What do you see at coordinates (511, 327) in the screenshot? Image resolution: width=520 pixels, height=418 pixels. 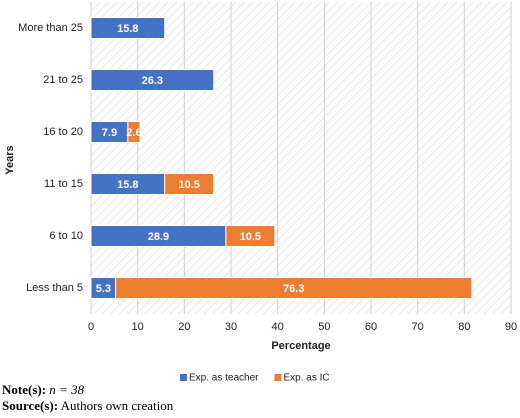 I see `x-tick-label: 90` at bounding box center [511, 327].